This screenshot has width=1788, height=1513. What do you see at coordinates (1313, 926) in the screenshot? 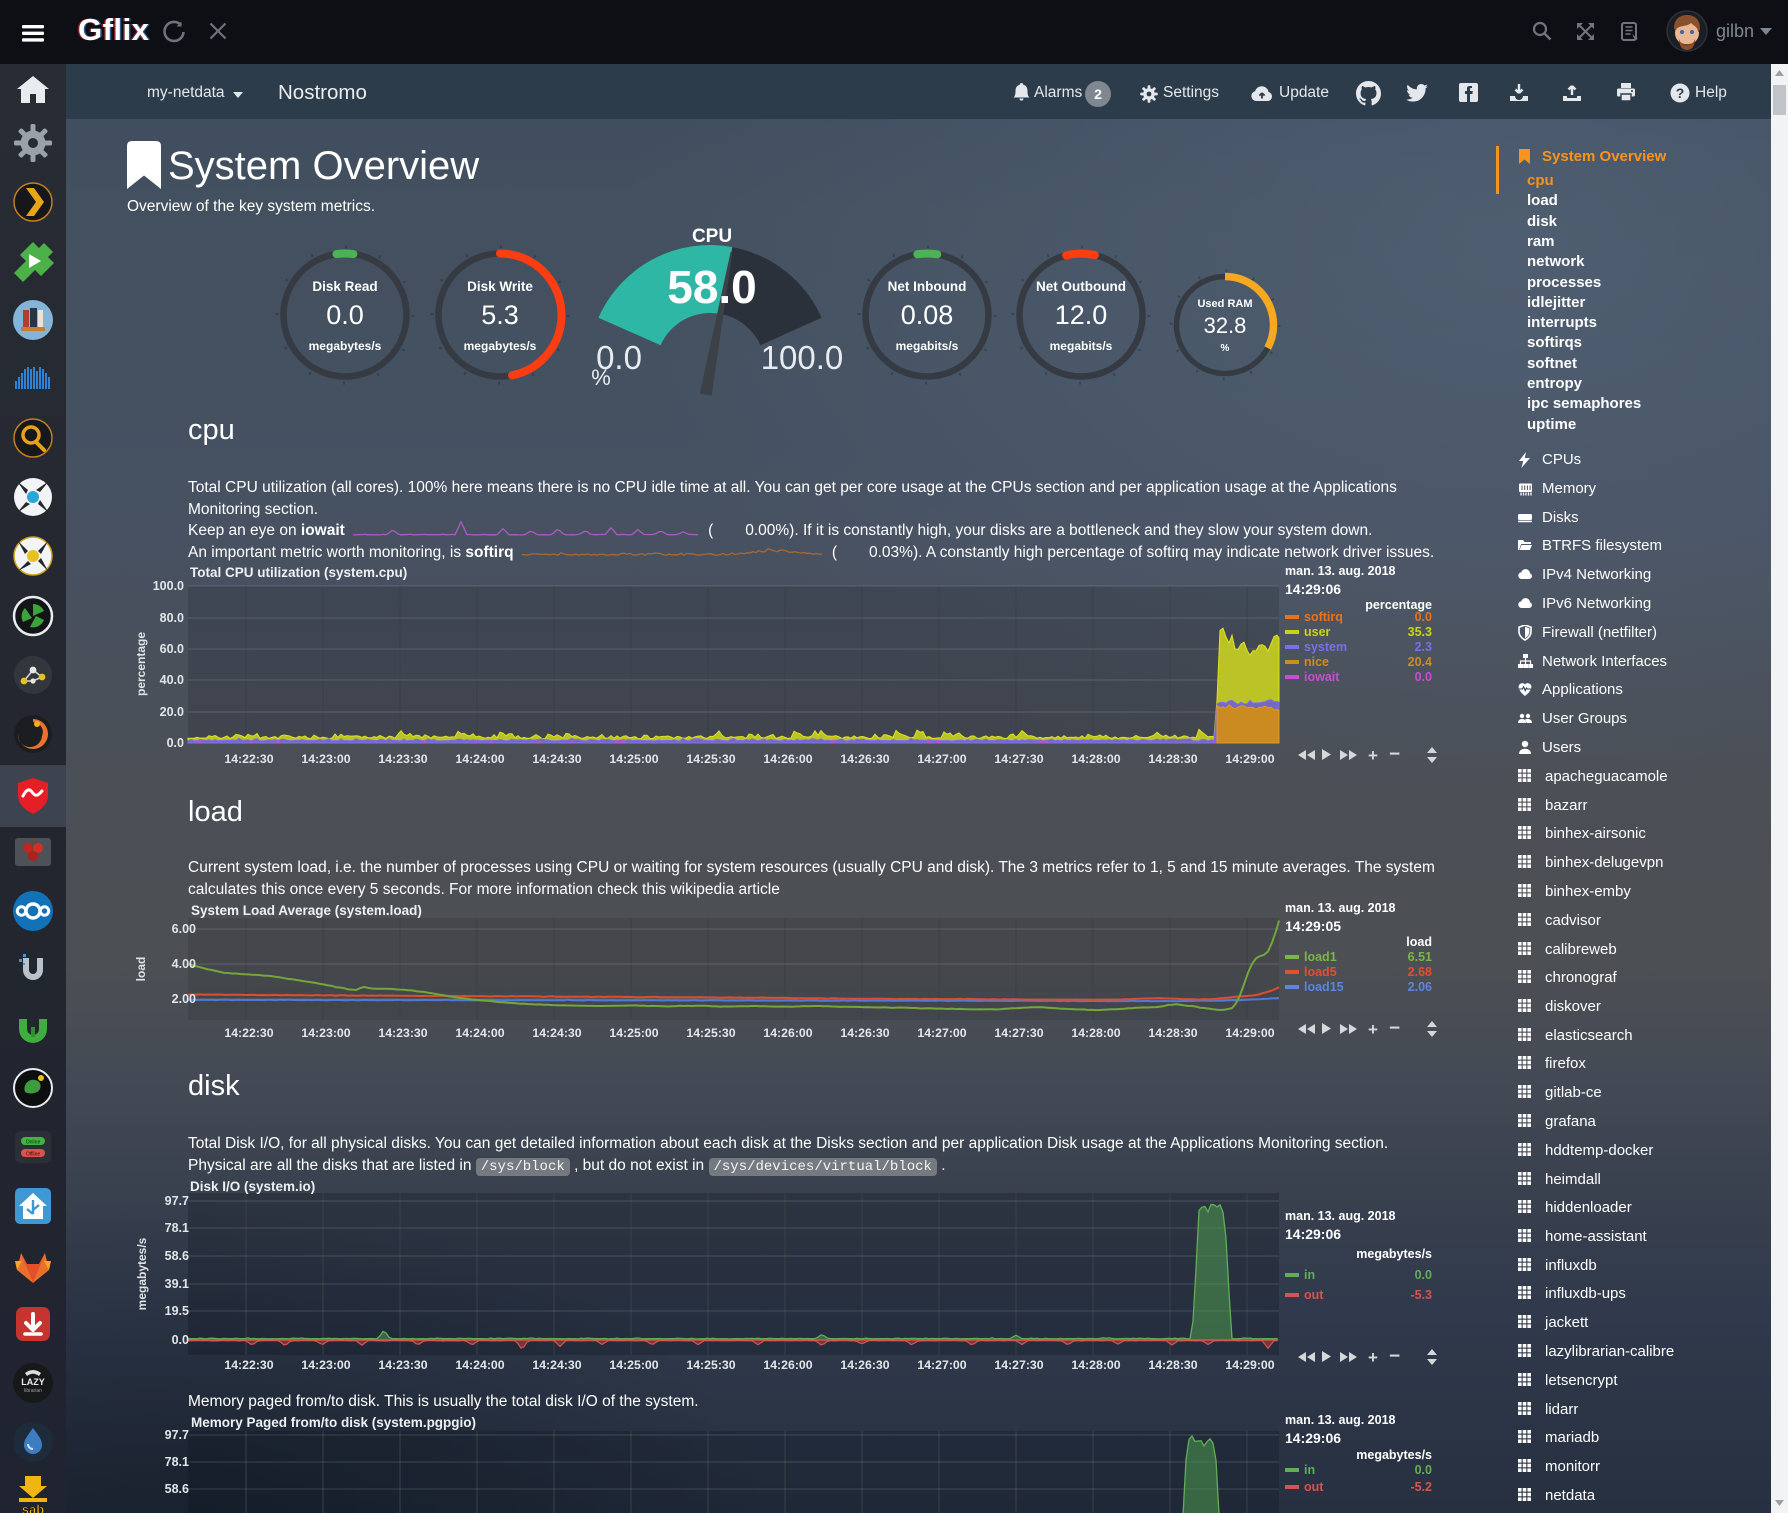
I see `svg-text: 14:29:05` at bounding box center [1313, 926].